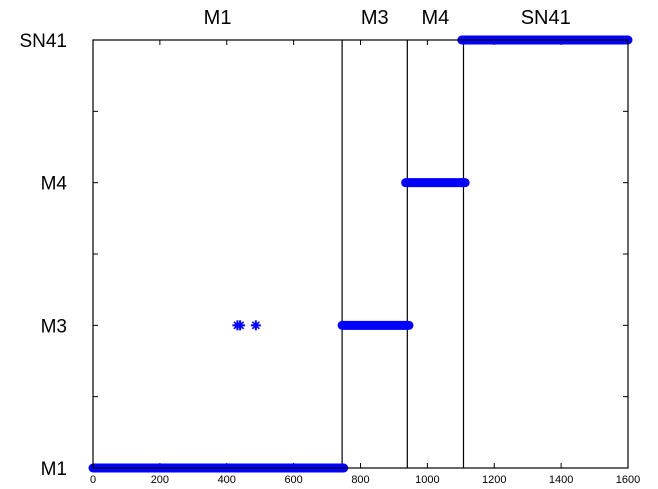 The width and height of the screenshot is (658, 489). Describe the element at coordinates (93, 480) in the screenshot. I see `x-tick-label: 0` at that location.